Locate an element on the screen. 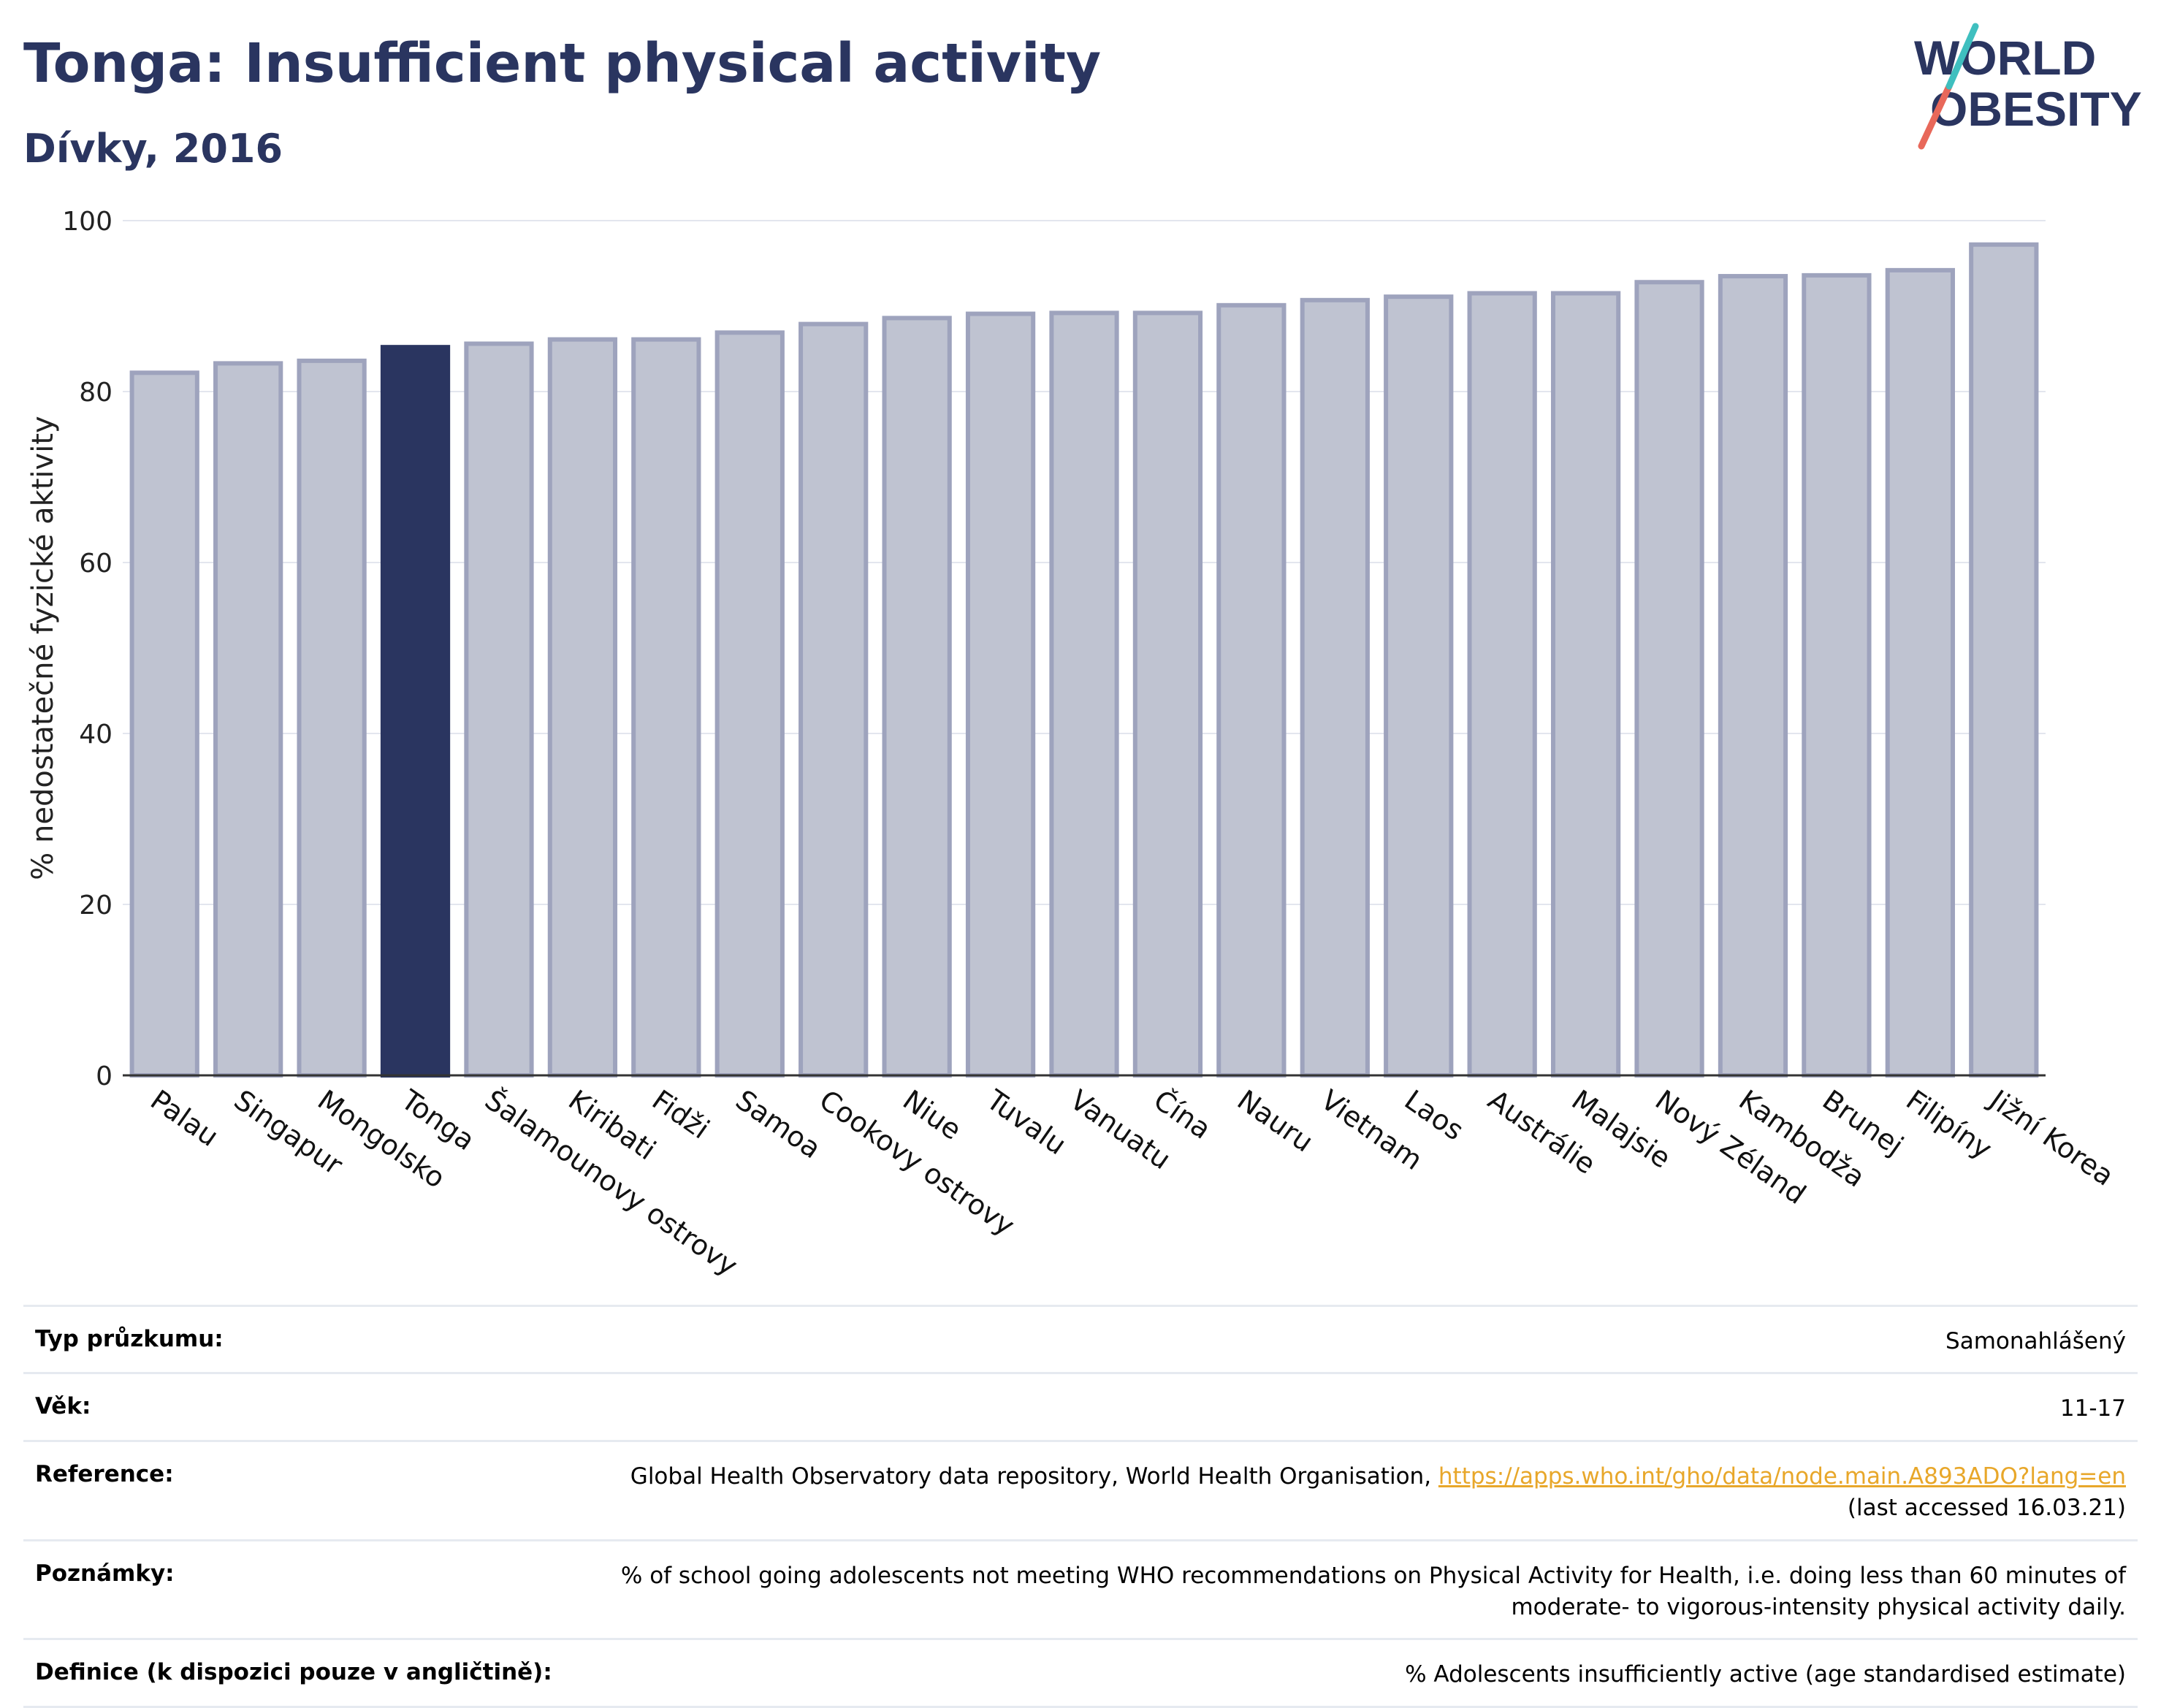 The image size is (2161, 1708). bar-cookovy-ostrovy is located at coordinates (834, 699).